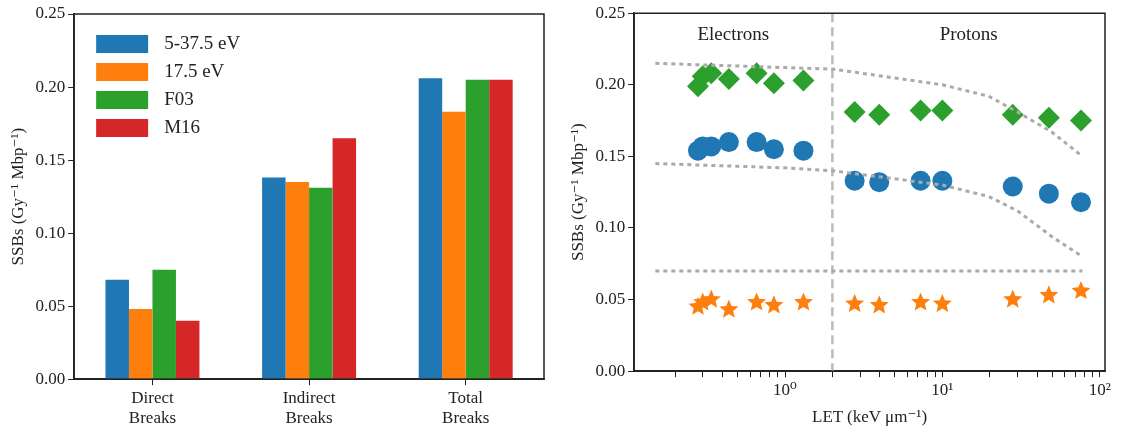 This screenshot has height=432, width=1121. I want to click on legend-label: 5-37.5 eV, so click(202, 42).